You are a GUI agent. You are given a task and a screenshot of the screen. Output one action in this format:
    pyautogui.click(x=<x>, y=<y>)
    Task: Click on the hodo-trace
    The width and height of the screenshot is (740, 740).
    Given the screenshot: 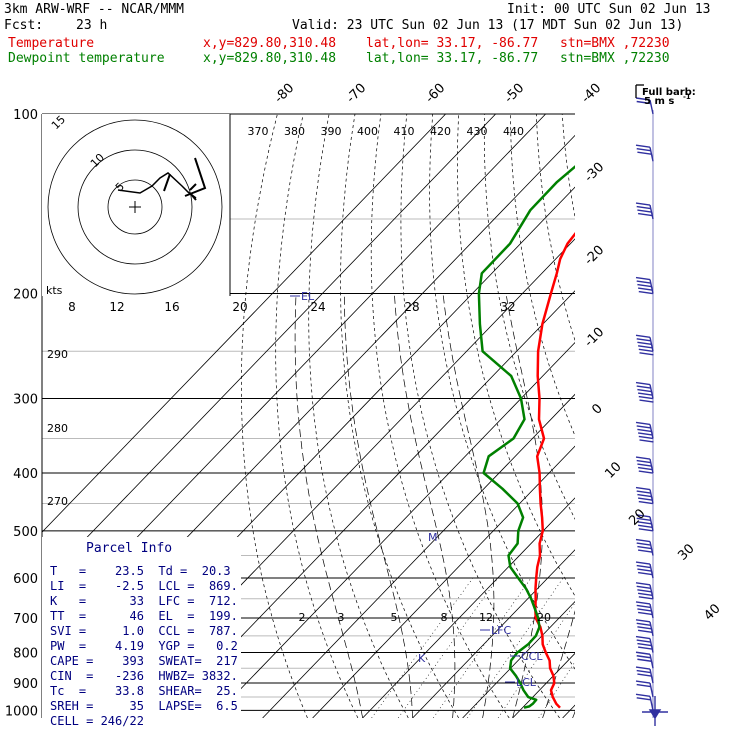 What is the action you would take?
    pyautogui.click(x=157, y=185)
    